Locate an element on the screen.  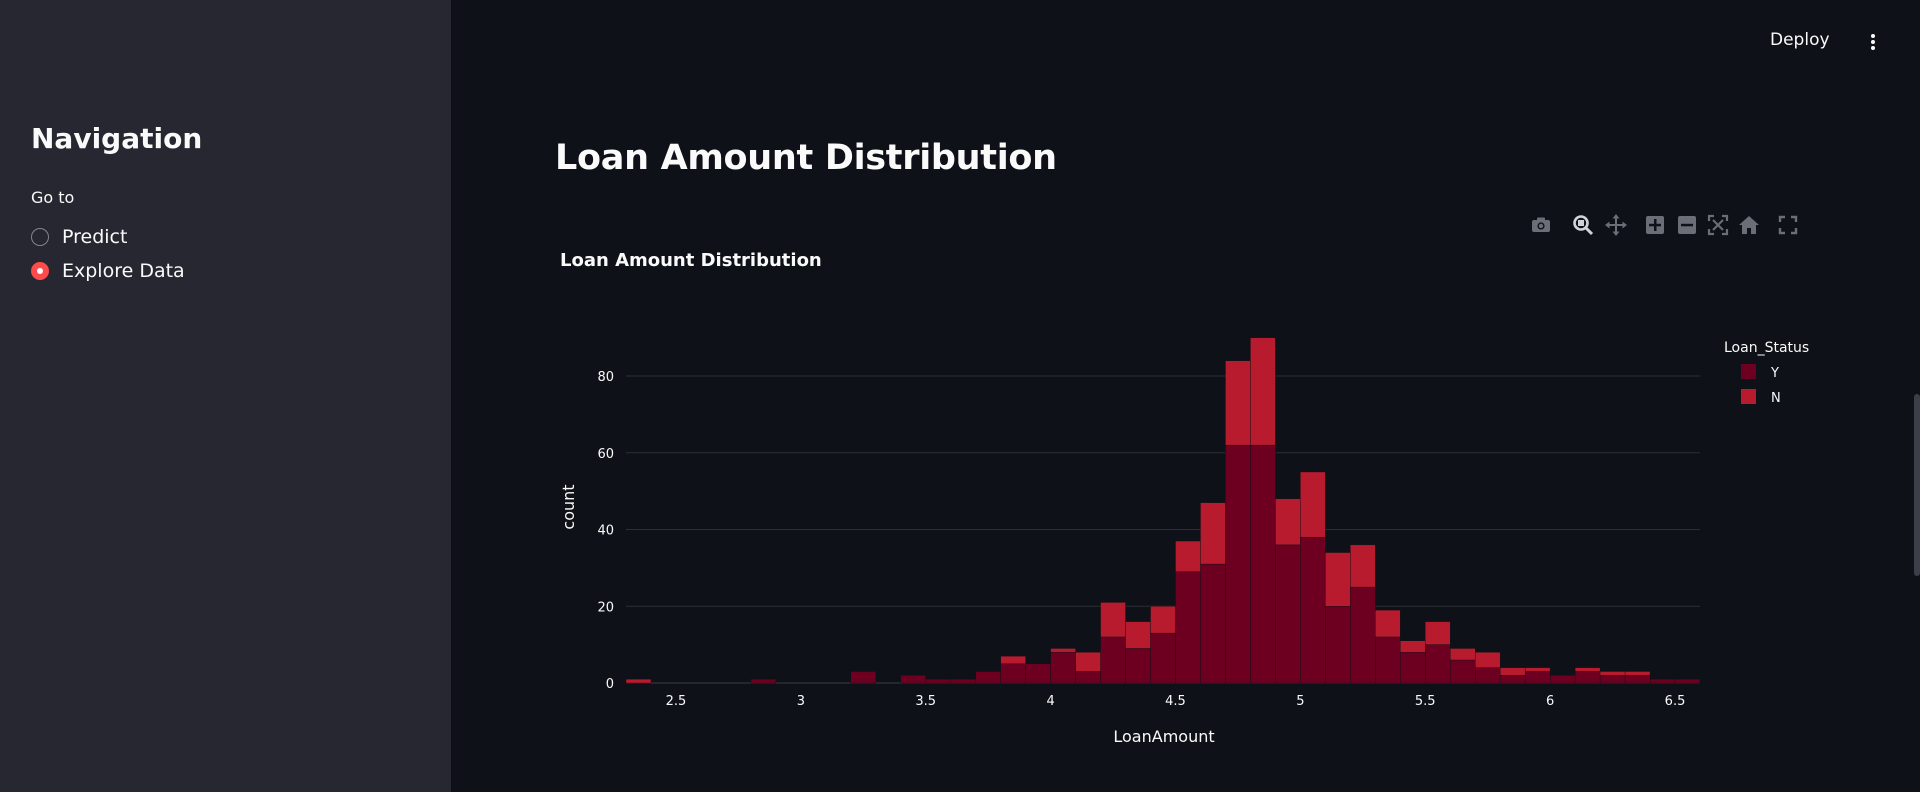
y-tick-label: 20 is located at coordinates (605, 607).